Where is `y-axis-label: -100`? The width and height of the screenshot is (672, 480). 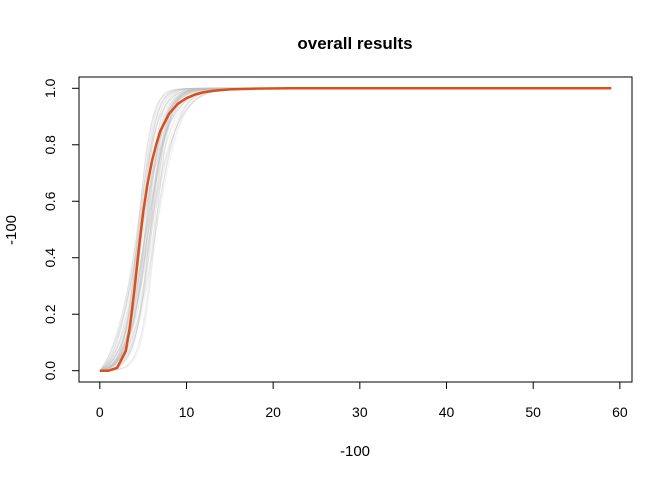 y-axis-label: -100 is located at coordinates (11, 230).